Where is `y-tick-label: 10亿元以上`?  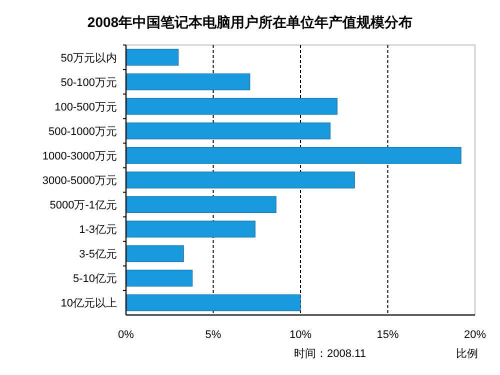 y-tick-label: 10亿元以上 is located at coordinates (88, 303).